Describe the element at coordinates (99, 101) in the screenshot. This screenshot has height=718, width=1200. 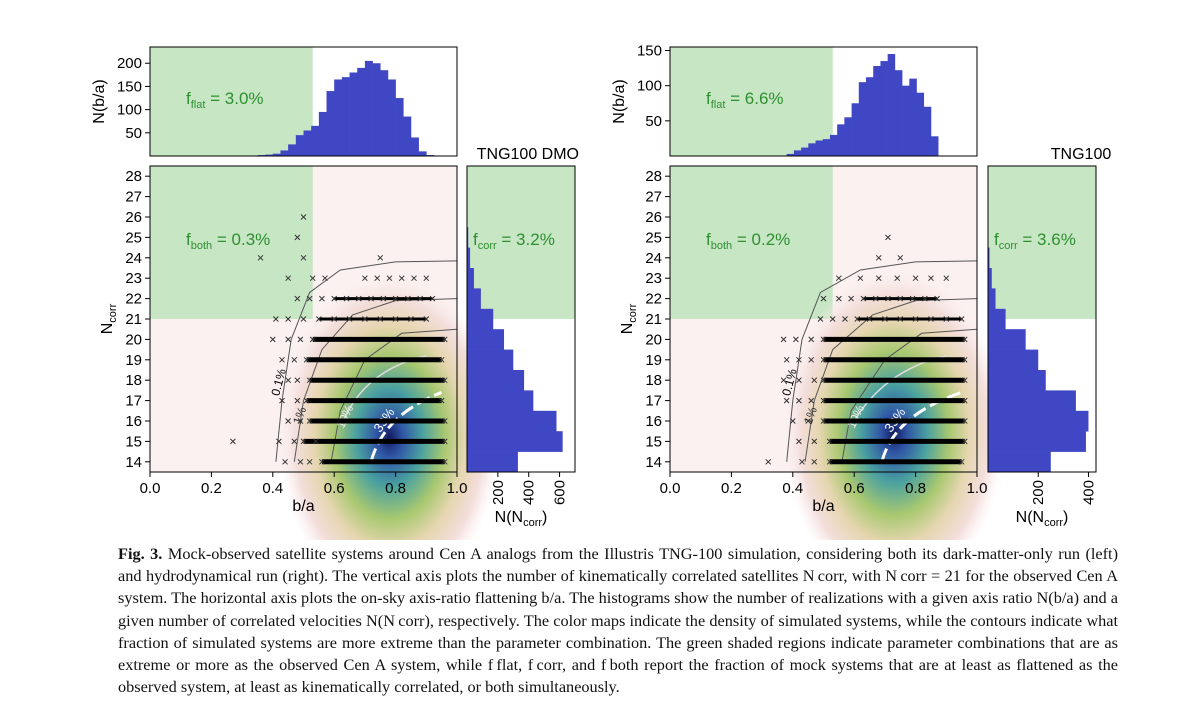
I see `top-ylabel: N(b/a)` at that location.